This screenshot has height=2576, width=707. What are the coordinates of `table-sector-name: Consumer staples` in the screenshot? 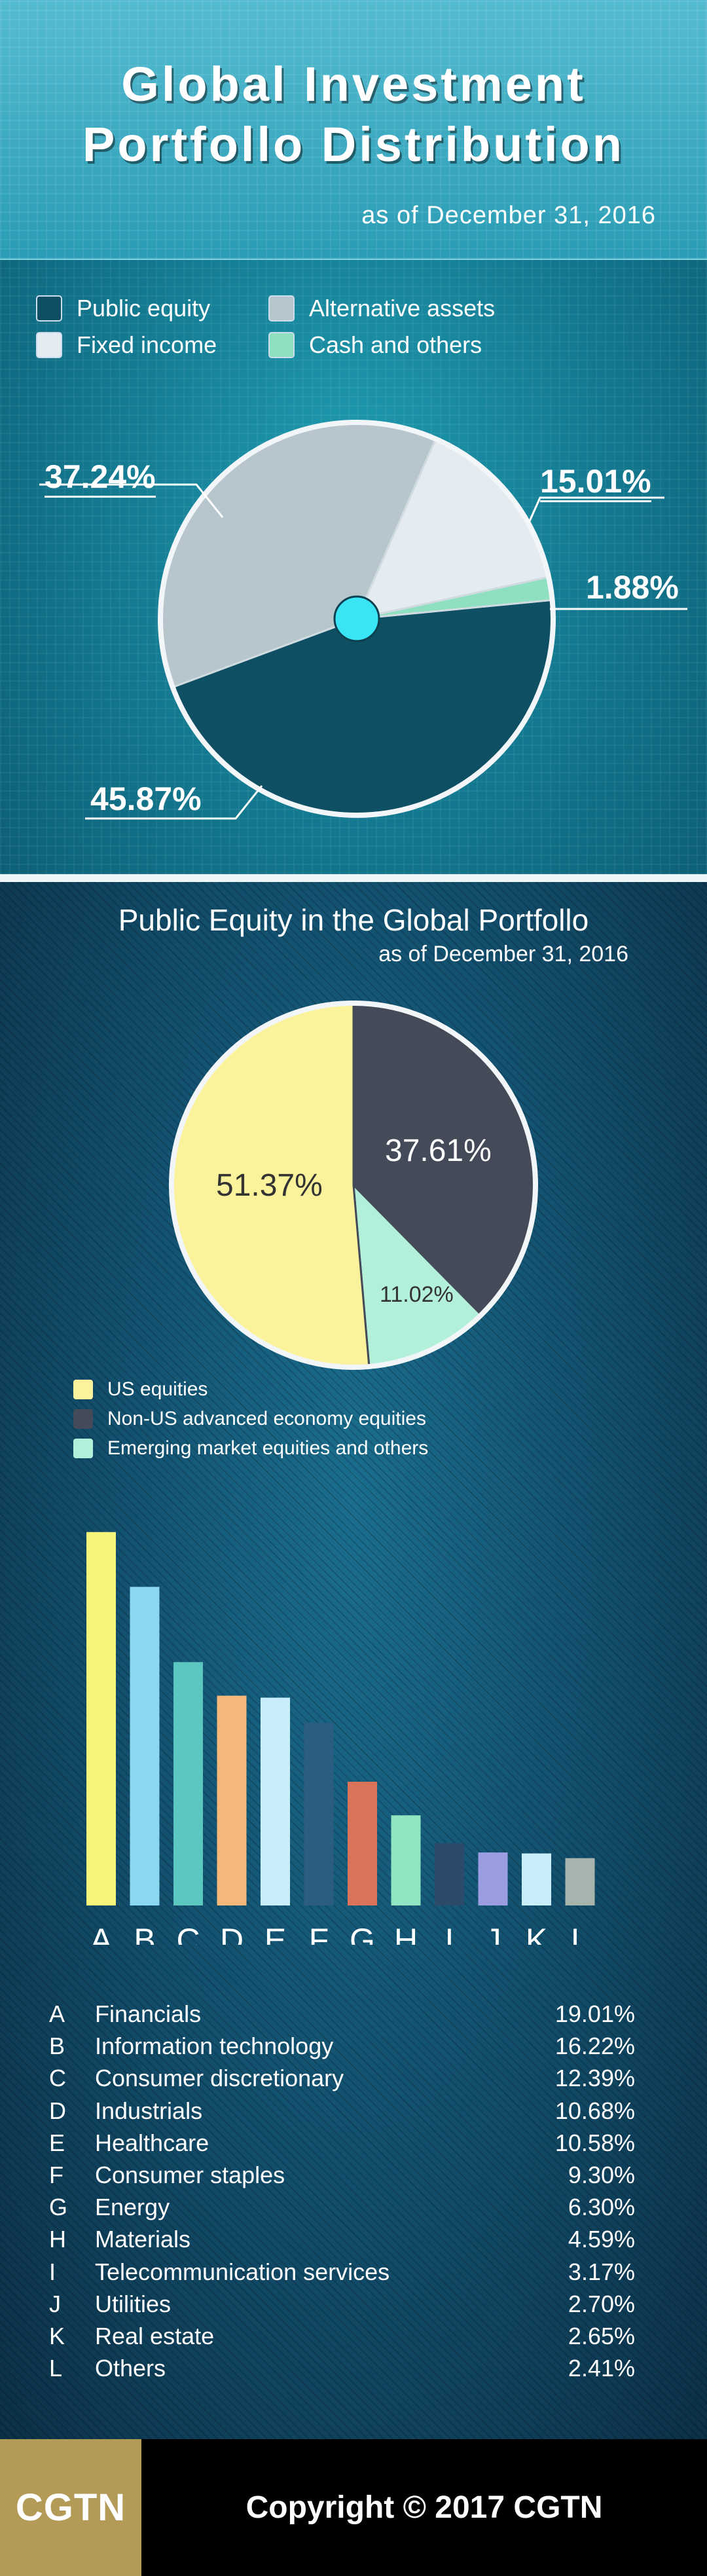 It's located at (190, 2175).